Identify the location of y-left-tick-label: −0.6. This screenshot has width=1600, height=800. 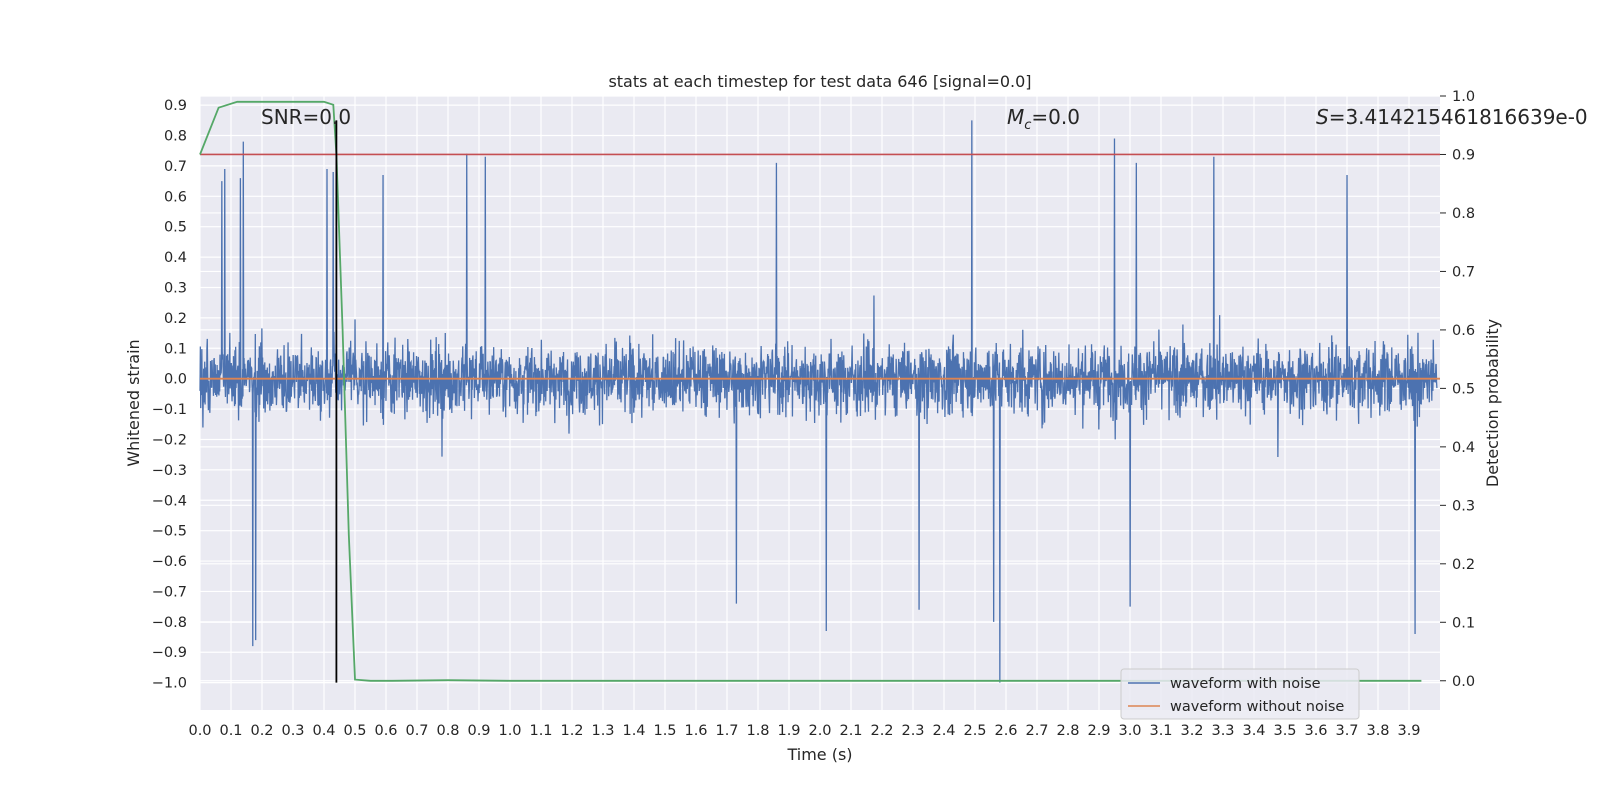
(169, 562).